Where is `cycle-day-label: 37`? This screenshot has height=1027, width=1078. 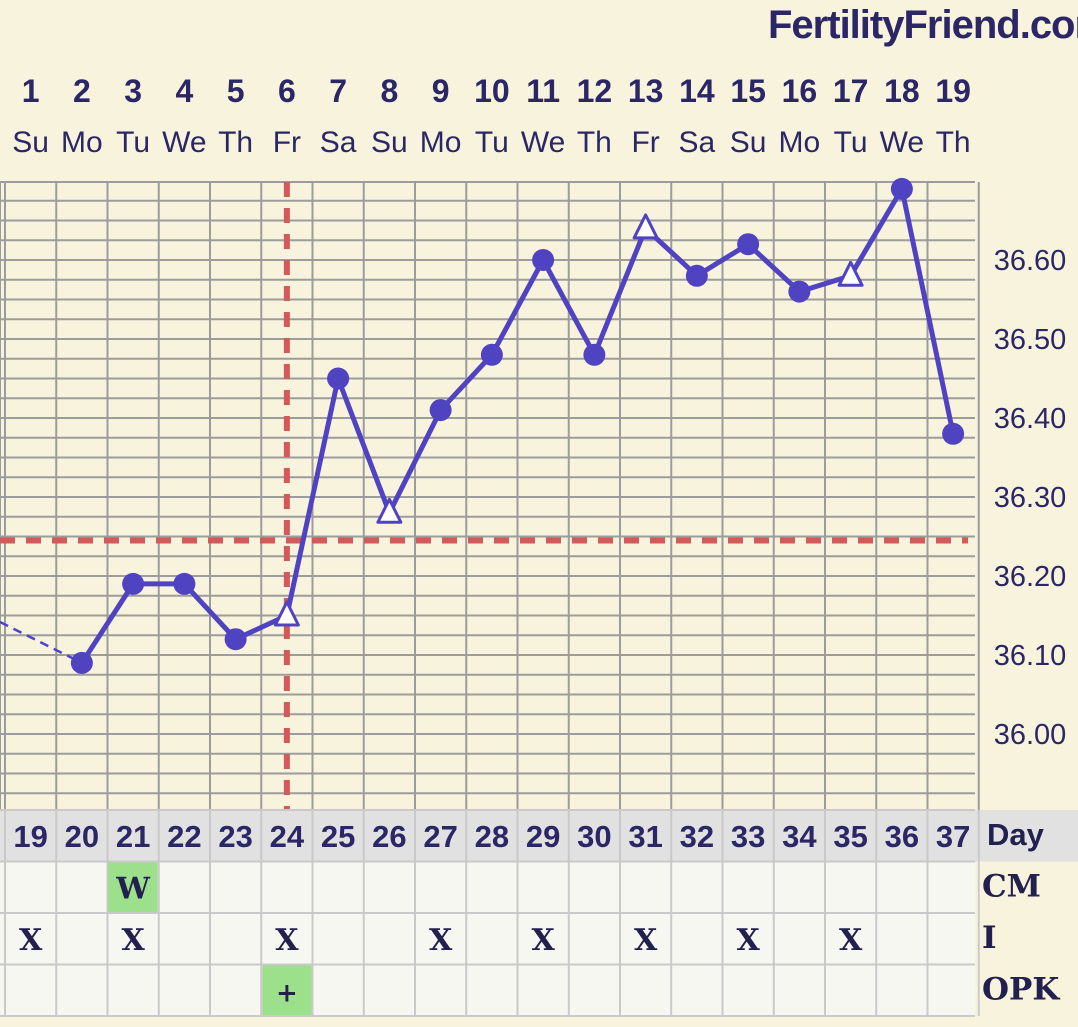
cycle-day-label: 37 is located at coordinates (953, 836).